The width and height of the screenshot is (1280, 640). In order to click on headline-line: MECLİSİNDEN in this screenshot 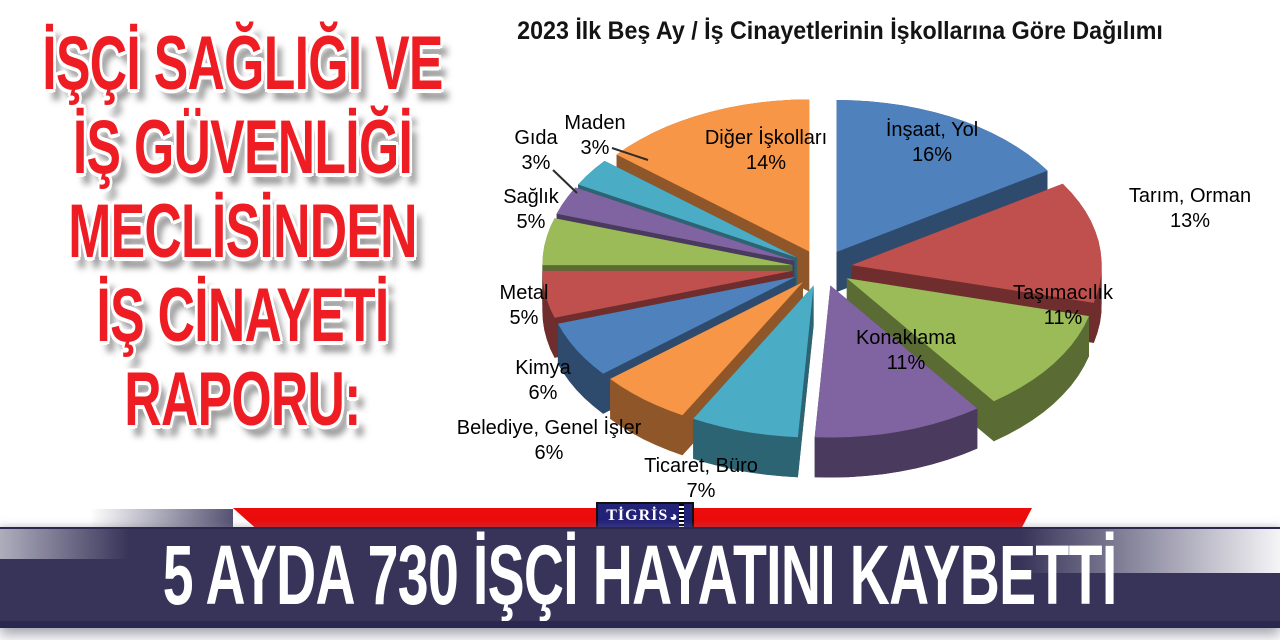, I will do `click(242, 231)`.